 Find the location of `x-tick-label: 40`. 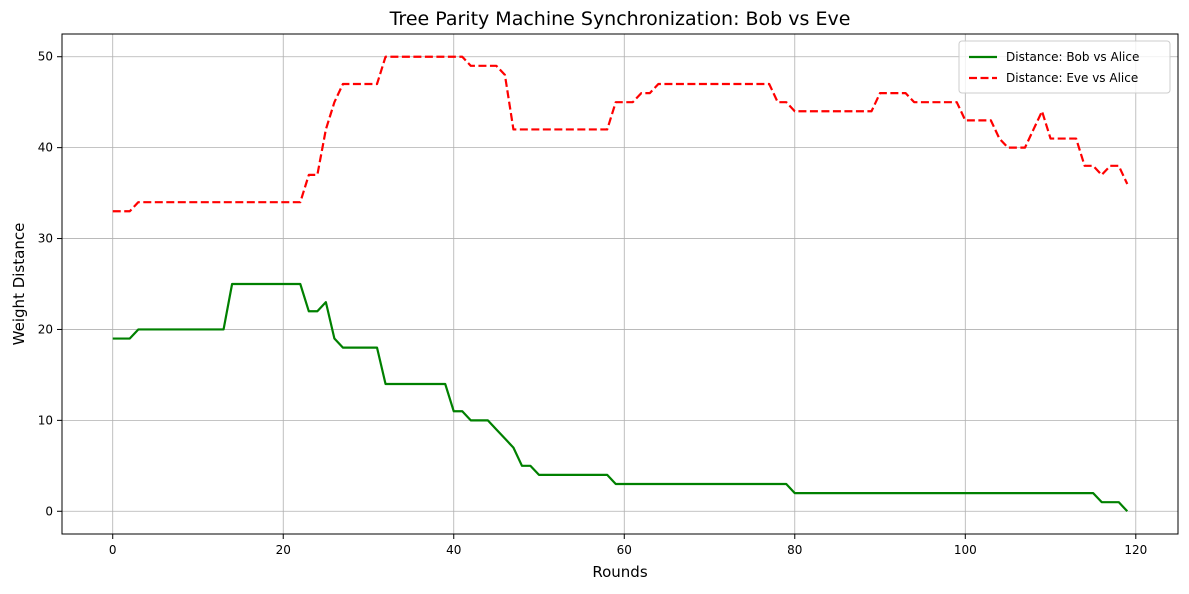

x-tick-label: 40 is located at coordinates (453, 550).